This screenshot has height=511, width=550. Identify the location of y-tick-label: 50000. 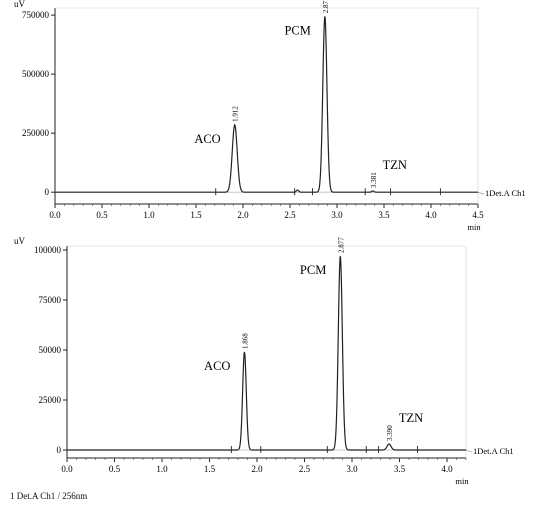
(50, 350).